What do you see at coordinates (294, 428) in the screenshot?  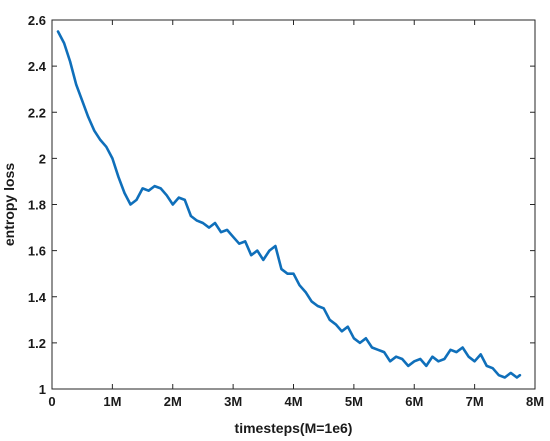 I see `x-axis-label: timesteps(M=1e6)` at bounding box center [294, 428].